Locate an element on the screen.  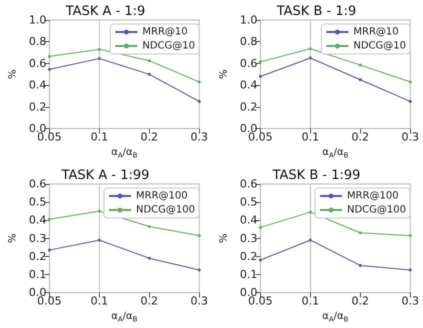
chart-title: TASK A - 1:99 is located at coordinates (105, 175).